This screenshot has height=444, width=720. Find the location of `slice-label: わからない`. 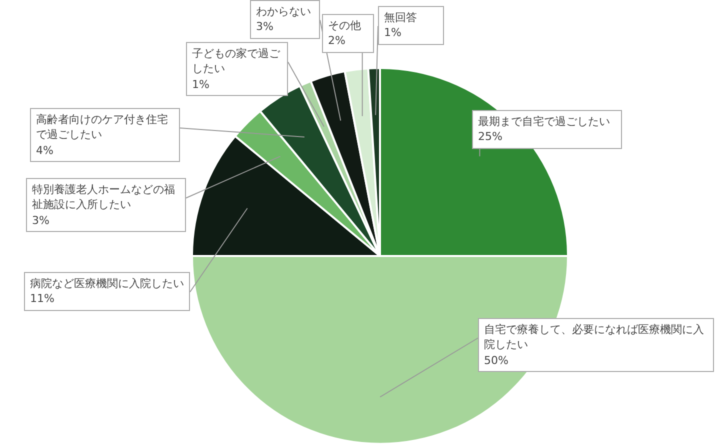

slice-label: わからない is located at coordinates (284, 12).